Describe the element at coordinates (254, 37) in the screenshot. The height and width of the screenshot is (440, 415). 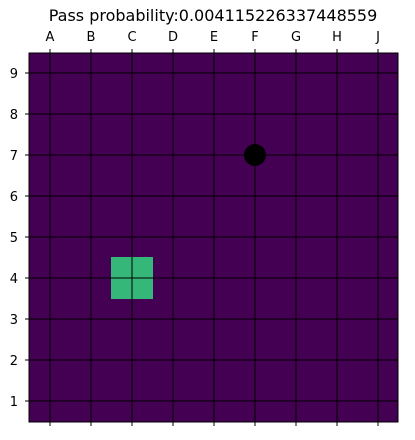
I see `column-label-F: F` at that location.